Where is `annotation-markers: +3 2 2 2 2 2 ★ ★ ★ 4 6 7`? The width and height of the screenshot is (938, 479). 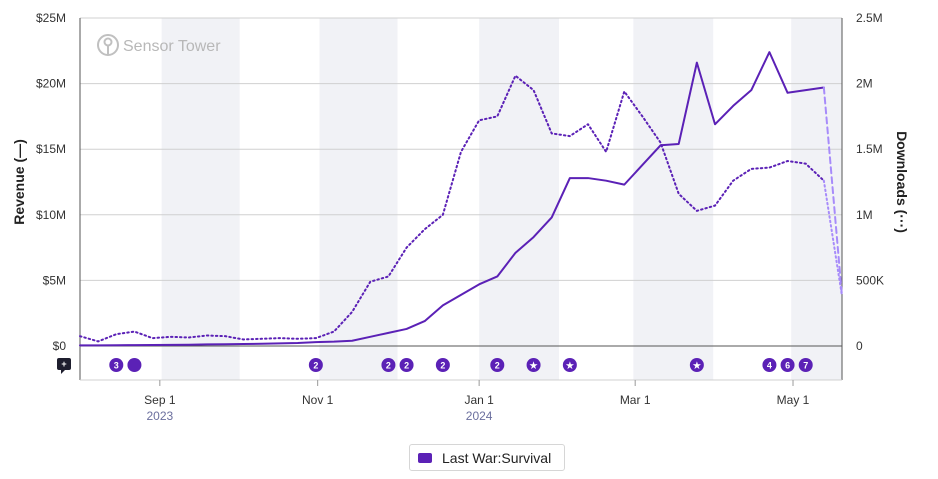
annotation-markers: +3 2 2 2 2 2 ★ ★ ★ 4 6 7 is located at coordinates (435, 366).